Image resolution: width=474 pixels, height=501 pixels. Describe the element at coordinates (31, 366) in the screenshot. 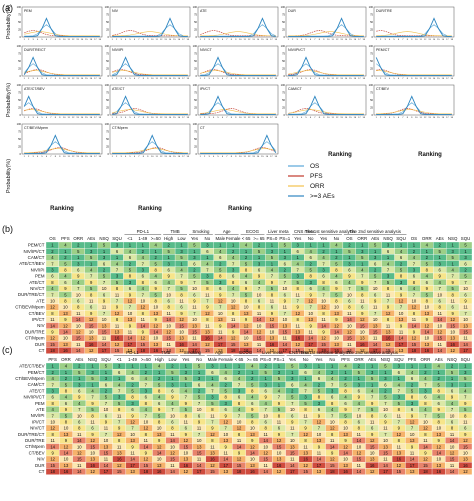

I see `row-label: ATE/CT/BEV` at that location.